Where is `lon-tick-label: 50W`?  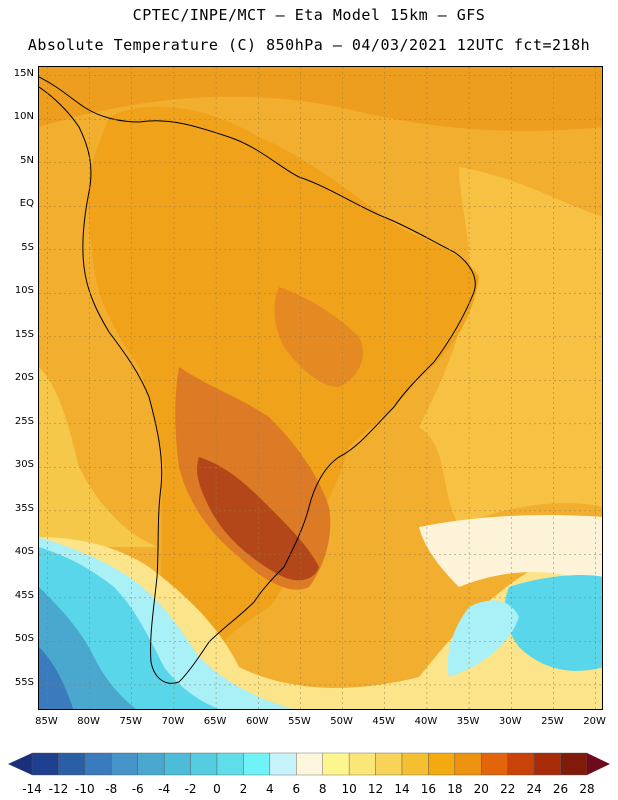
lon-tick-label: 50W is located at coordinates (341, 721).